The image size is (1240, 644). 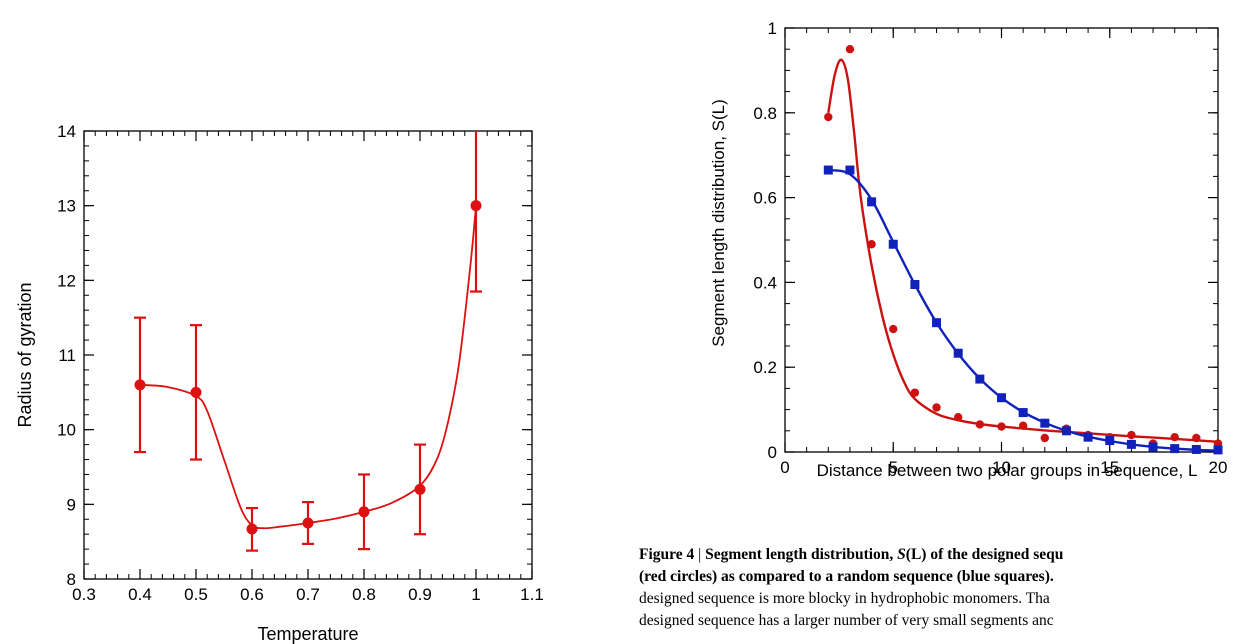 I want to click on x-tick-label: 5, so click(x=893, y=467).